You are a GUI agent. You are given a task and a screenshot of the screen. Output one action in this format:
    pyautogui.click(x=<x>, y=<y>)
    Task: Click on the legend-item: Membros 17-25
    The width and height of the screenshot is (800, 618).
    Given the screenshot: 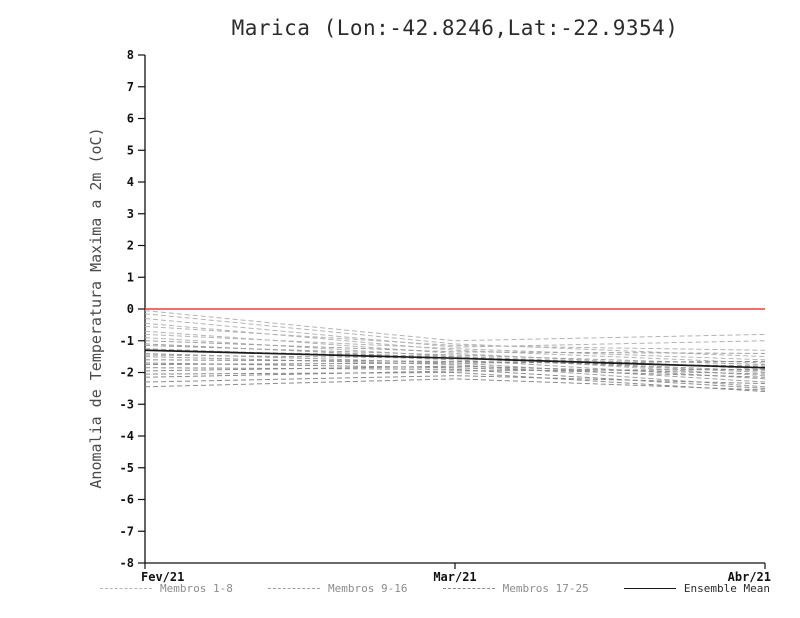 What is the action you would take?
    pyautogui.click(x=515, y=588)
    